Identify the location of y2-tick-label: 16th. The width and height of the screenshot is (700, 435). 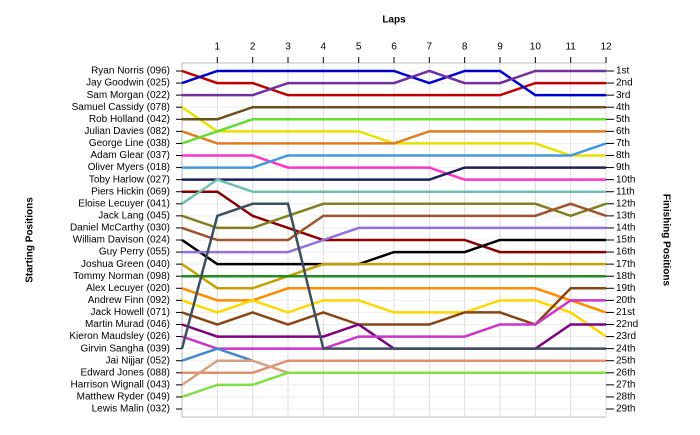
(625, 252).